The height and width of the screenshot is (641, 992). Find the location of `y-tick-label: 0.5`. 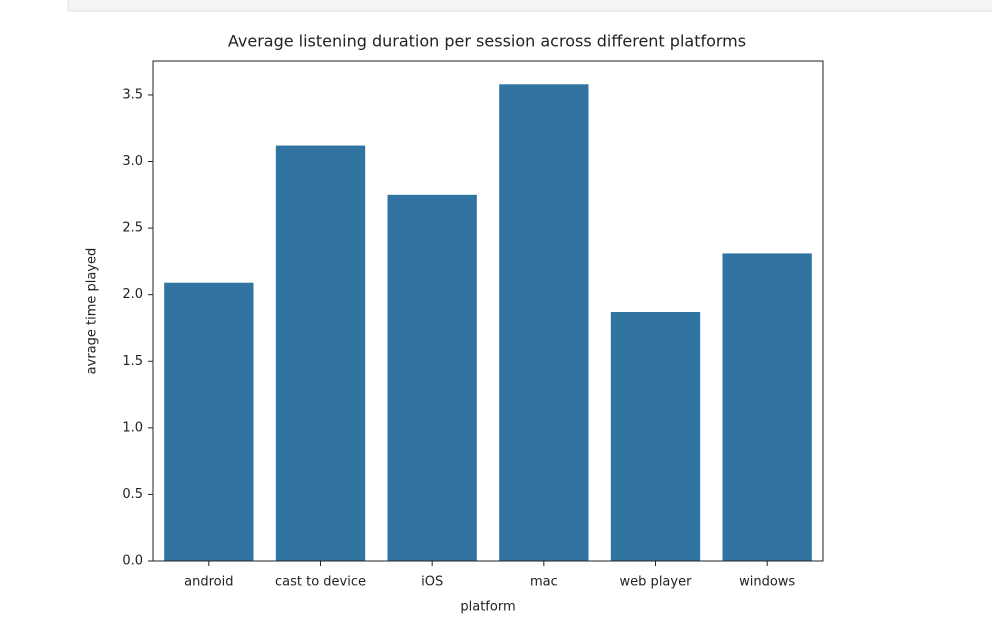

y-tick-label: 0.5 is located at coordinates (132, 494).